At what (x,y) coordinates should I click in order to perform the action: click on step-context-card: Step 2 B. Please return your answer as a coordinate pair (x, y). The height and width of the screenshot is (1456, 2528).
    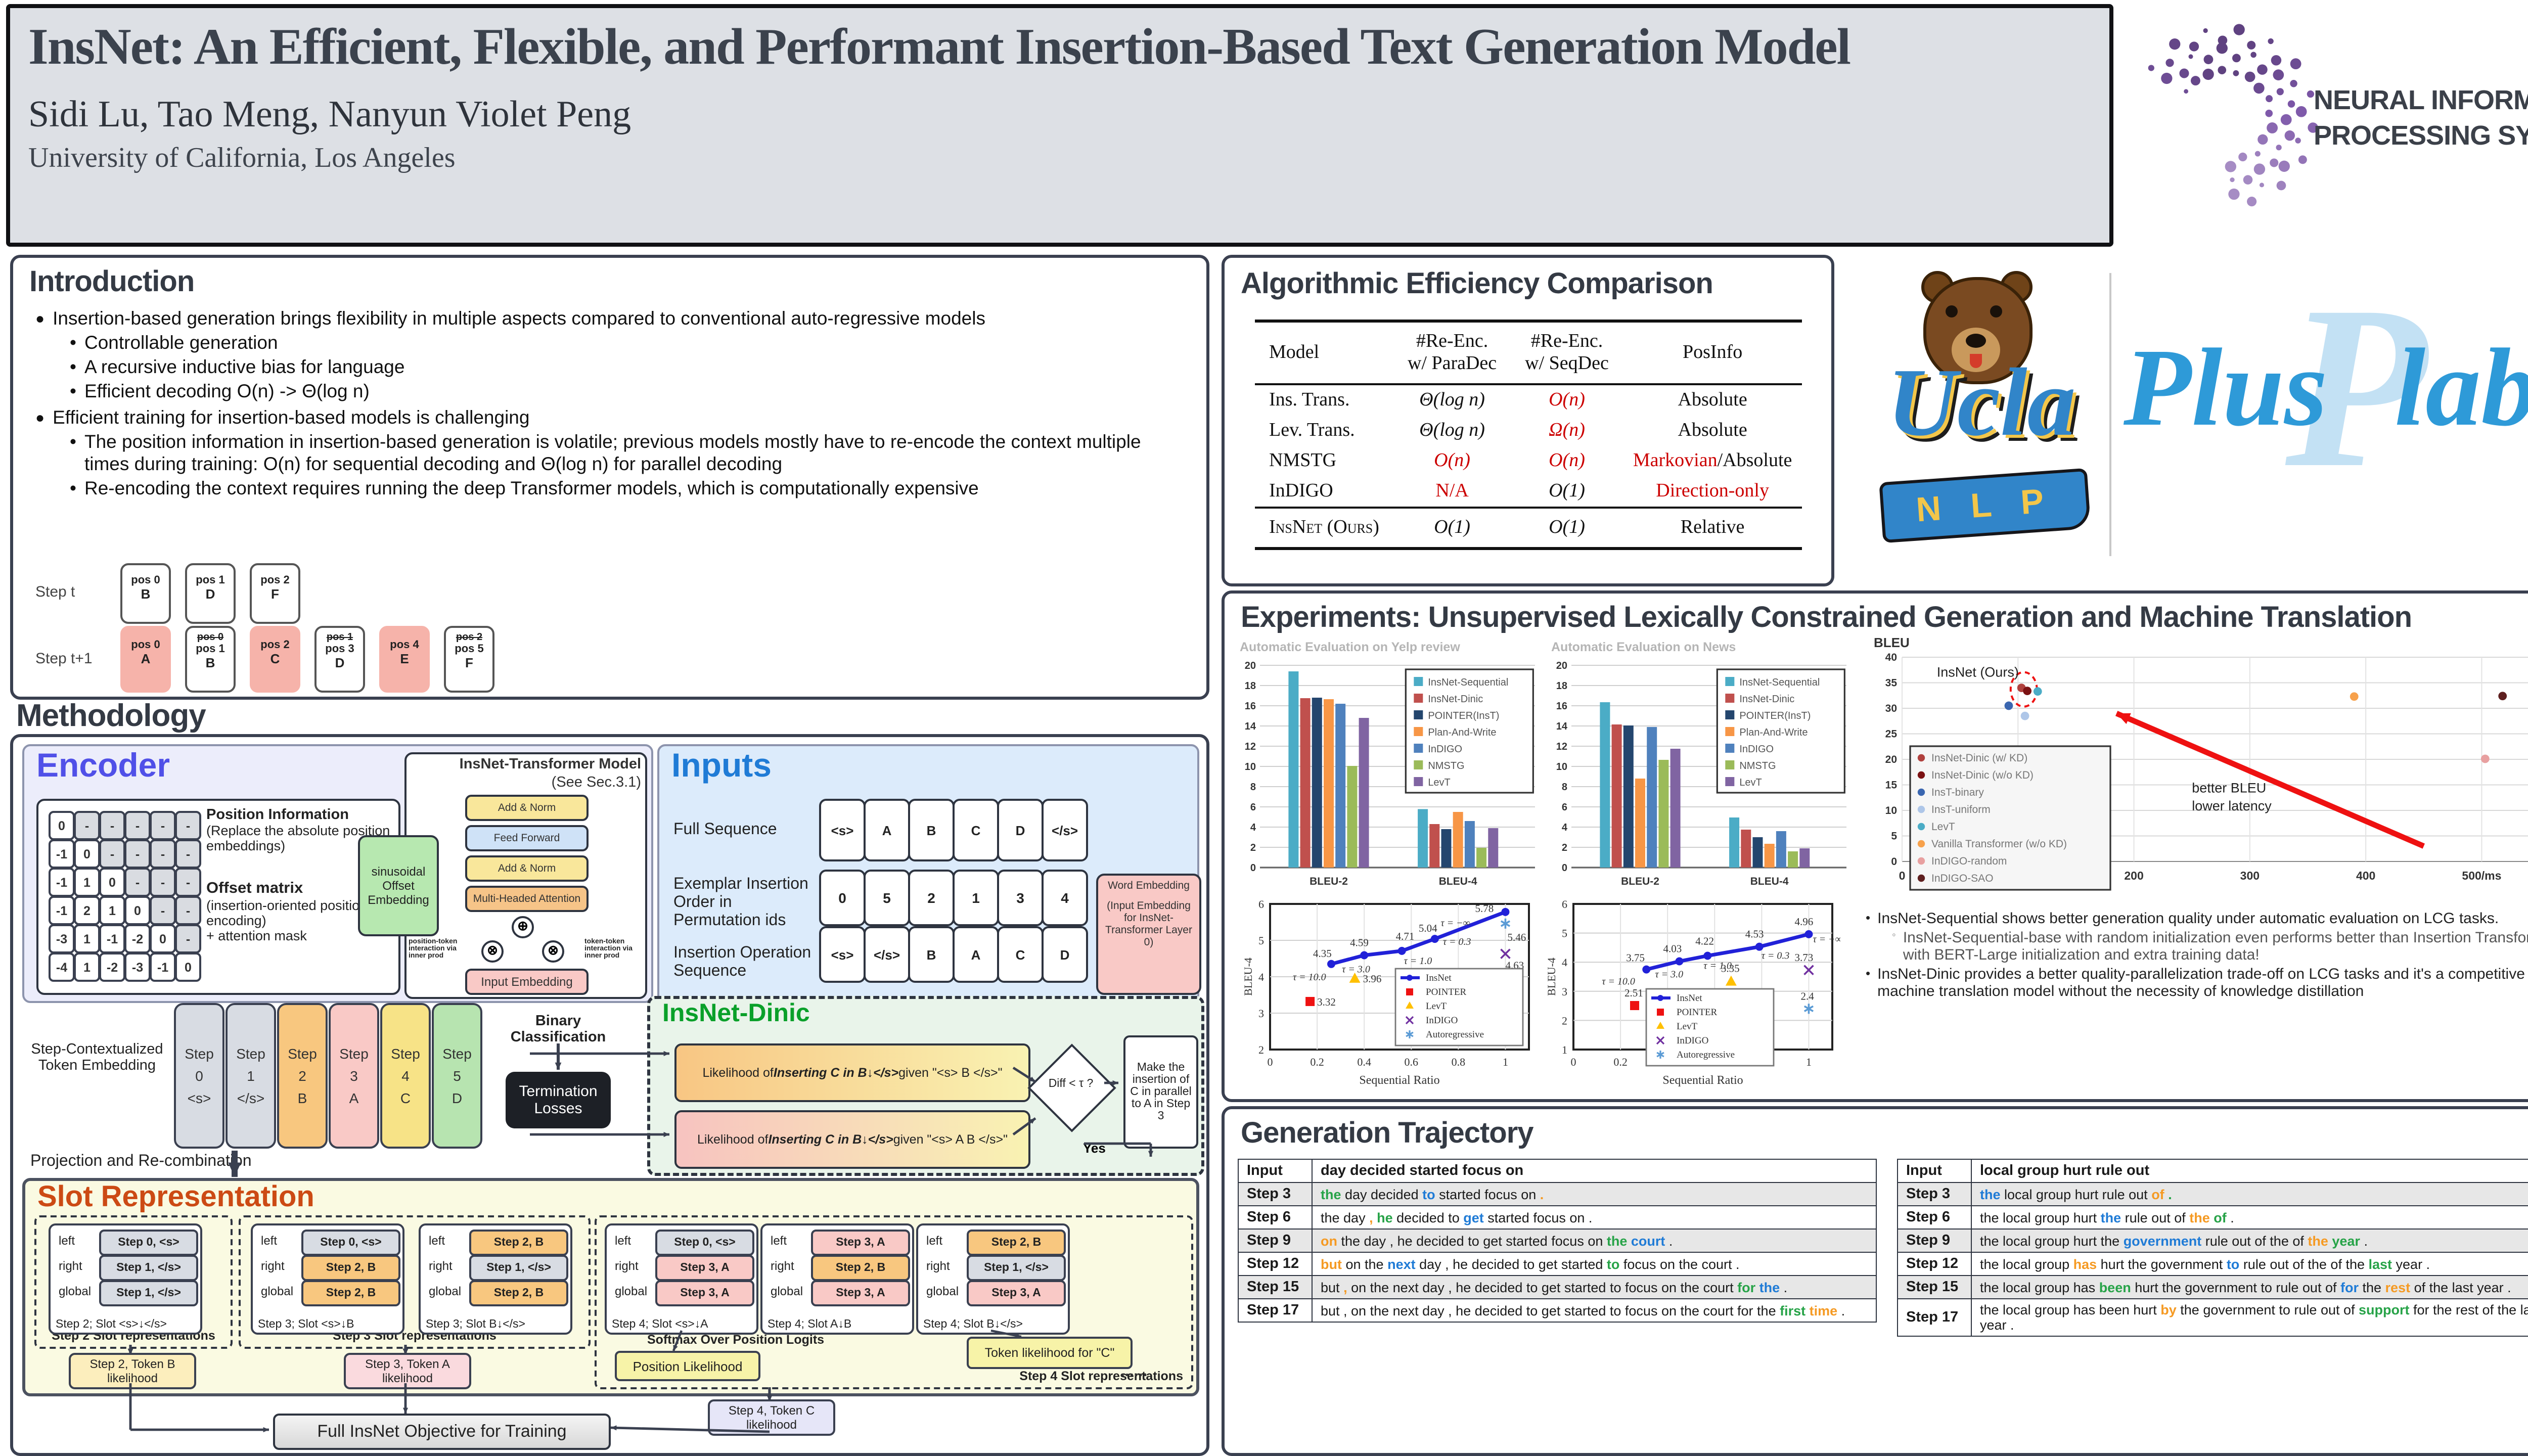
    Looking at the image, I should click on (303, 1076).